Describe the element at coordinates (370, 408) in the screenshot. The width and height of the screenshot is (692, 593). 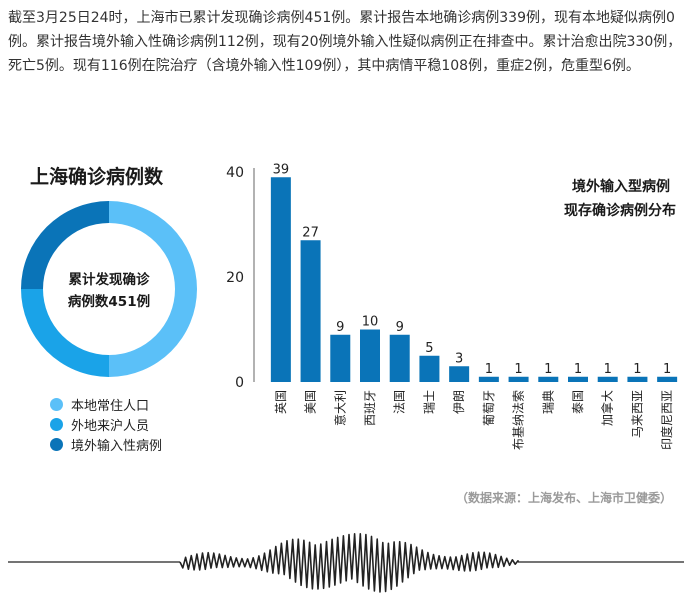
I see `x-tick-label: 西班牙` at that location.